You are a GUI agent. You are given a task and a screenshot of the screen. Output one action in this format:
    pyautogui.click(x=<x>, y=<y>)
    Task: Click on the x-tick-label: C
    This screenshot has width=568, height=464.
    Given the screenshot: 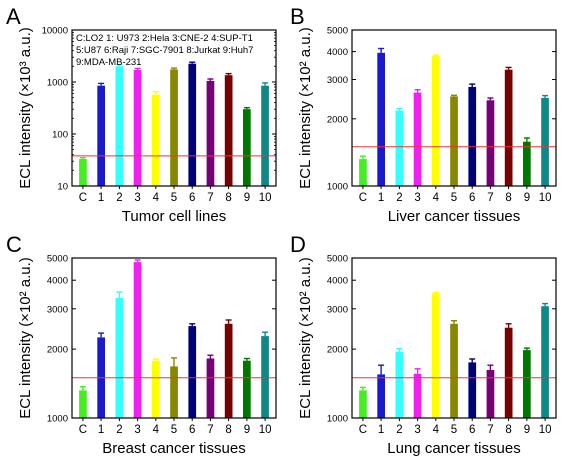 What is the action you would take?
    pyautogui.click(x=83, y=430)
    